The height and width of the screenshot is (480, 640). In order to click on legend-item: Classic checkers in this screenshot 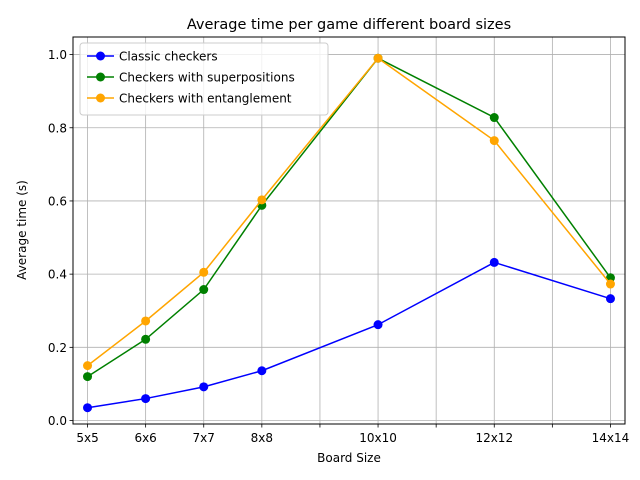, I will do `click(152, 57)`.